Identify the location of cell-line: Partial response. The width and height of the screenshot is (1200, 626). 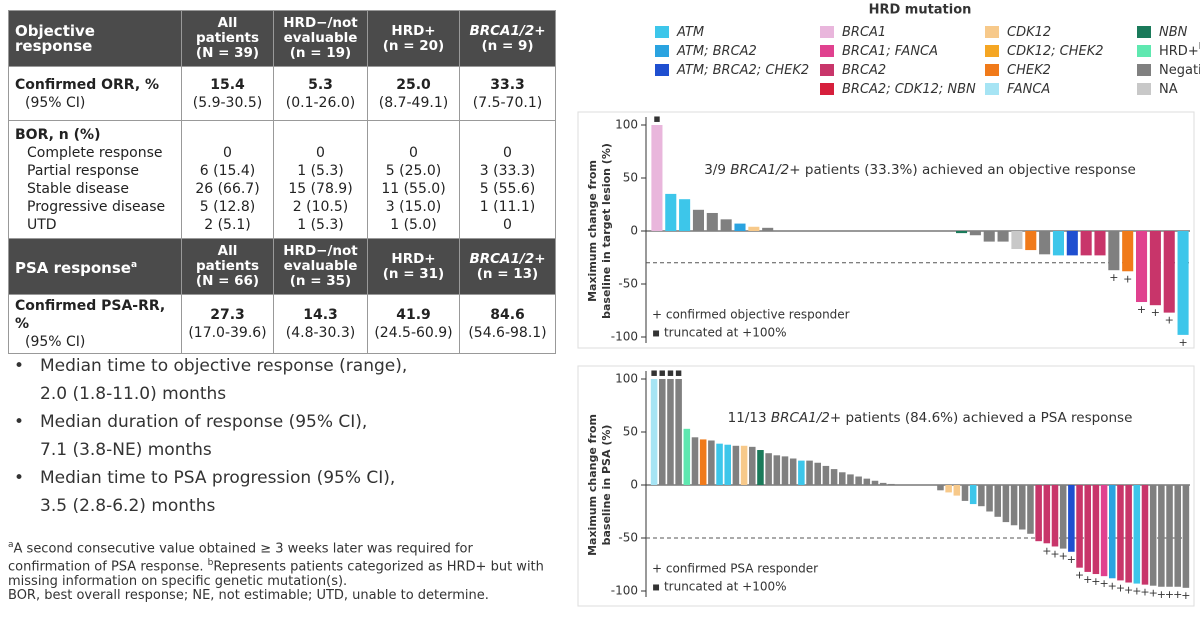
(83, 170).